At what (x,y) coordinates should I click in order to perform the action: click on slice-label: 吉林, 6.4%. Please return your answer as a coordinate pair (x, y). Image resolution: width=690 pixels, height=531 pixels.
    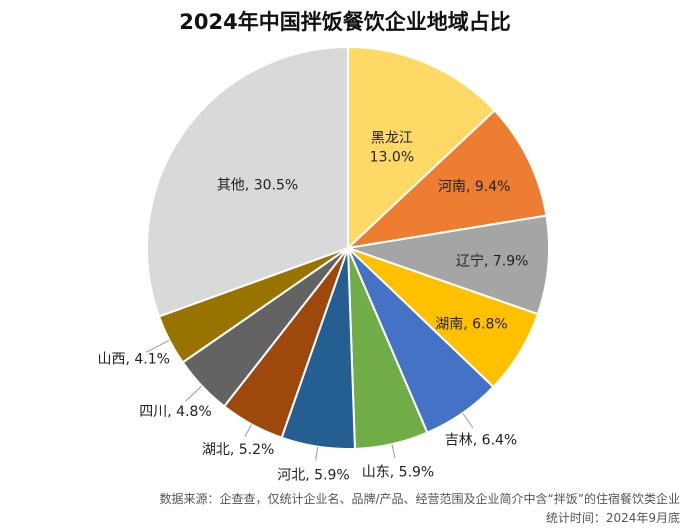
    Looking at the image, I should click on (481, 441).